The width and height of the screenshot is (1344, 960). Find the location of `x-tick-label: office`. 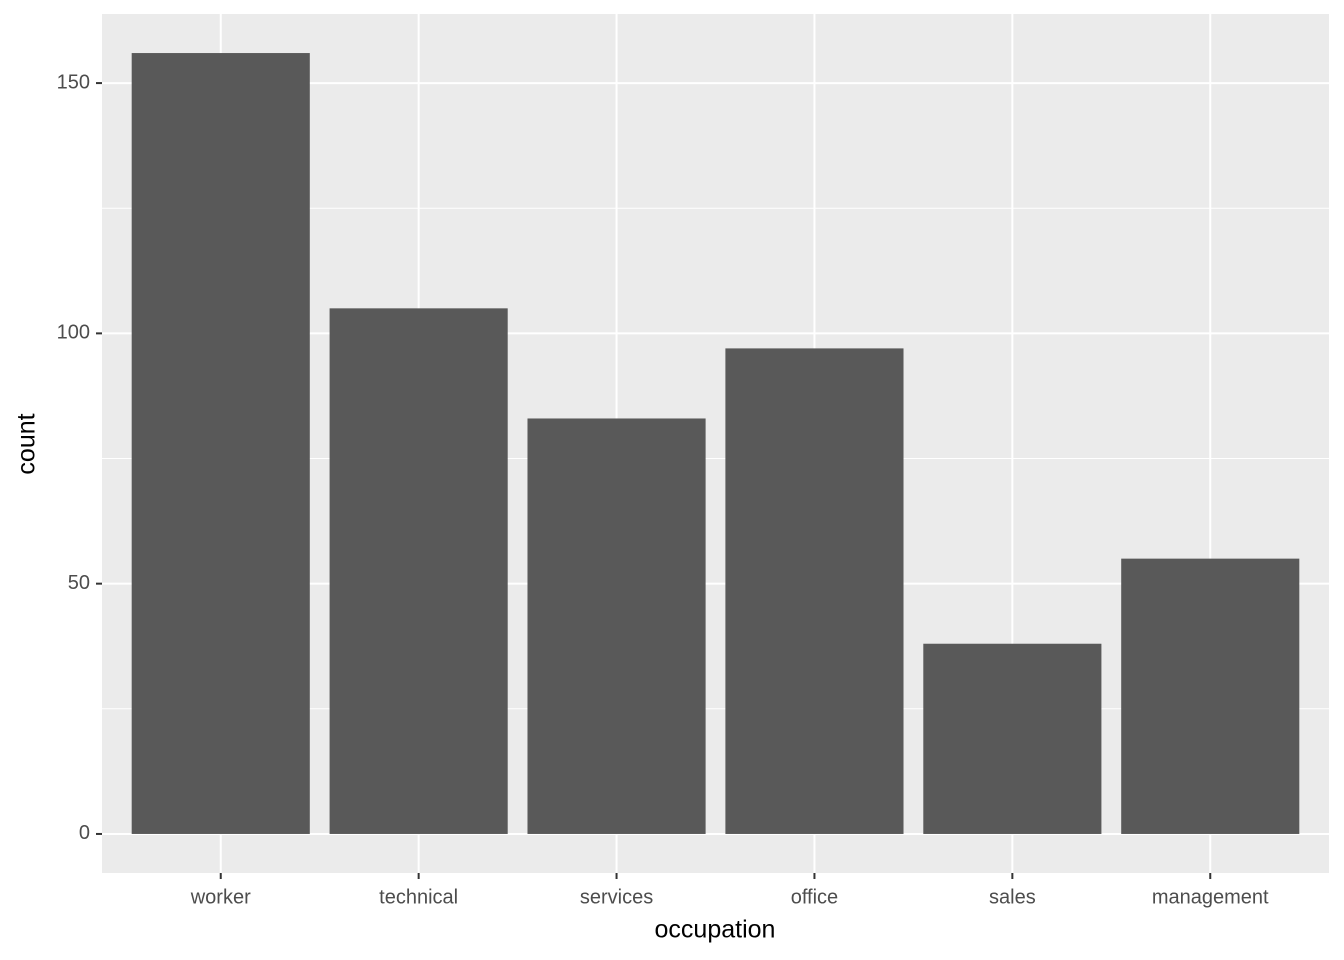

x-tick-label: office is located at coordinates (814, 897).